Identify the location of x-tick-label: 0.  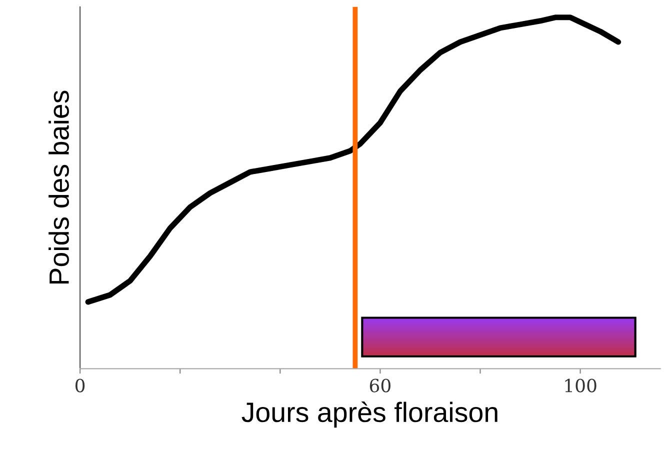
(80, 385).